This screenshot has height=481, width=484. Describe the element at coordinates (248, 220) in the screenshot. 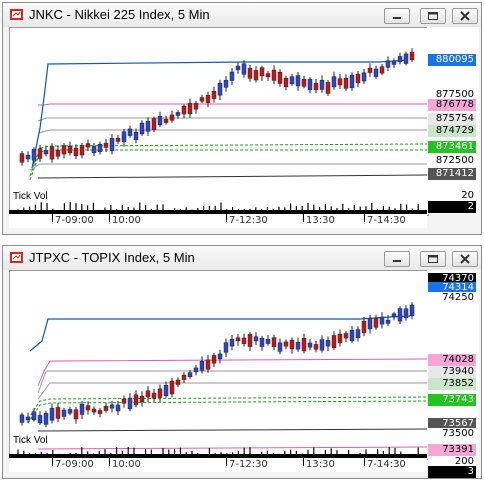

I see `time-tick-label: 7-12:30` at that location.